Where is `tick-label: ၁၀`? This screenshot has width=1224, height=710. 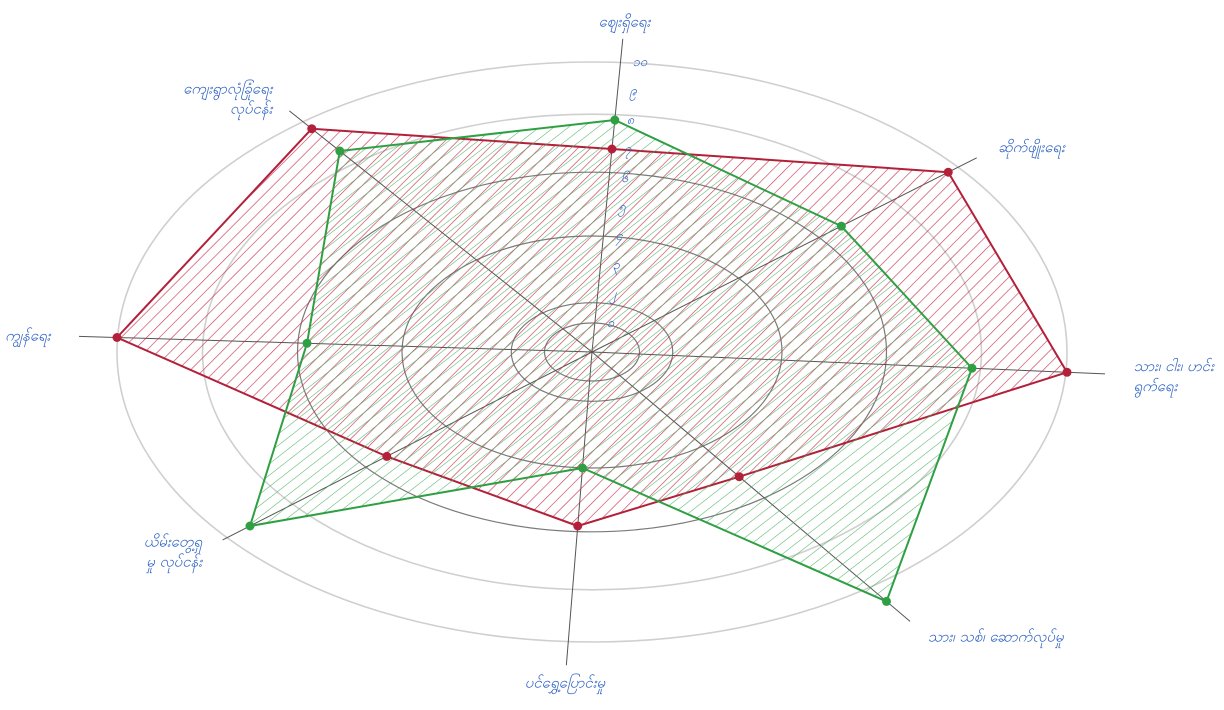
tick-label: ၁၀ is located at coordinates (640, 62).